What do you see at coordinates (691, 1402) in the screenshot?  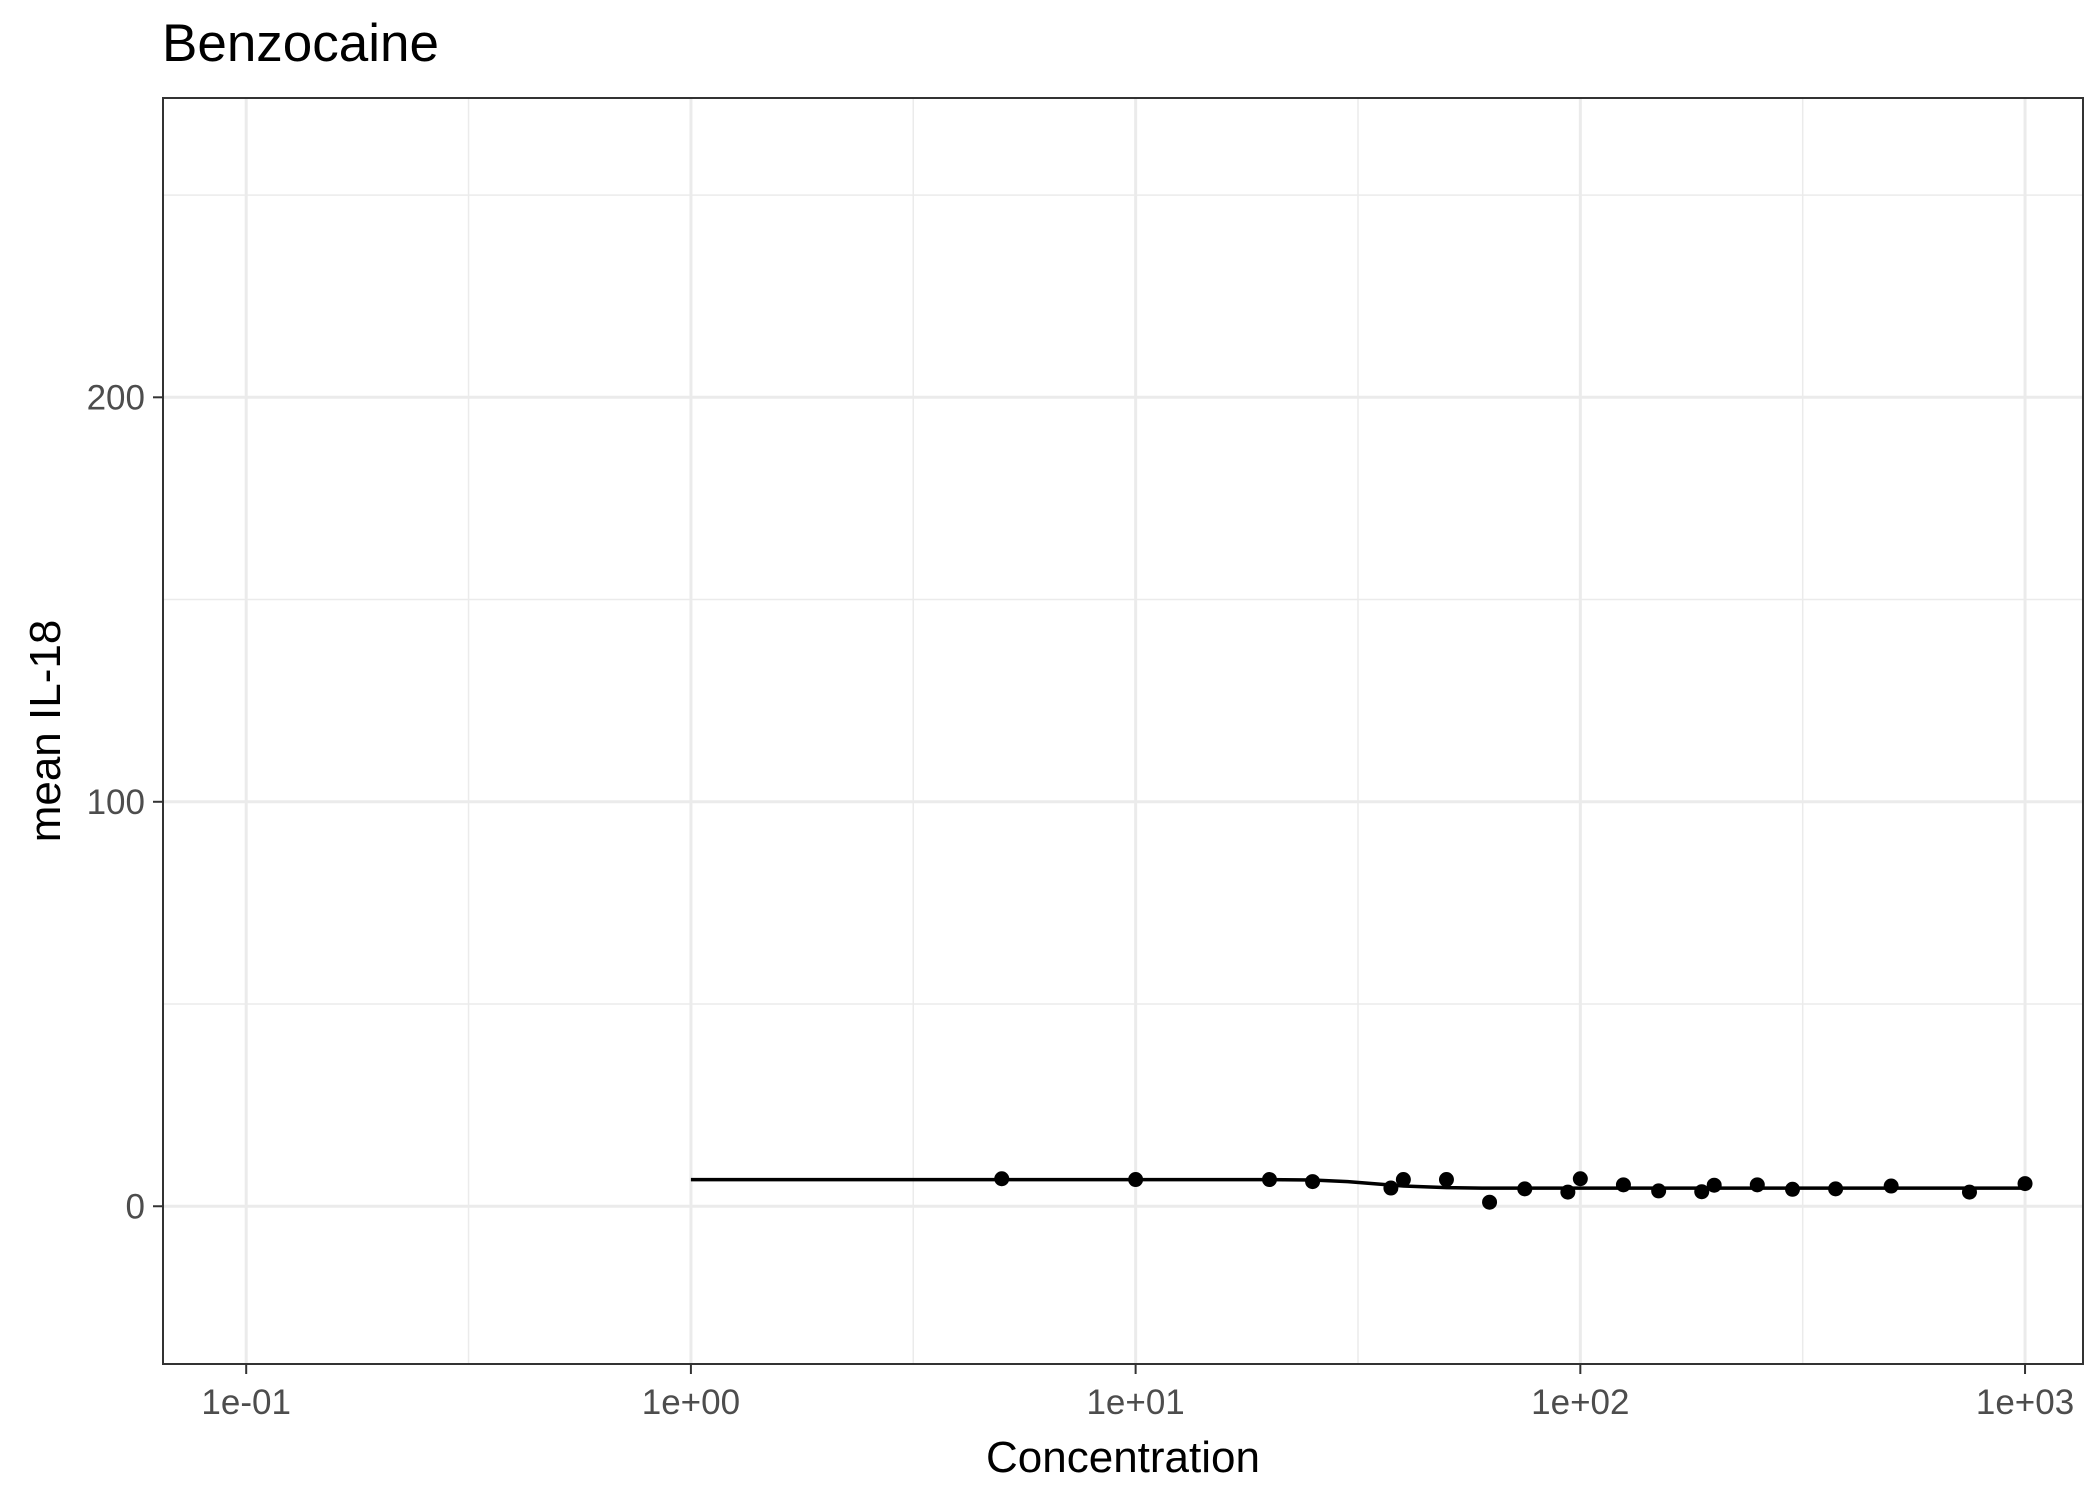 I see `x-tick-label: 1e+00` at bounding box center [691, 1402].